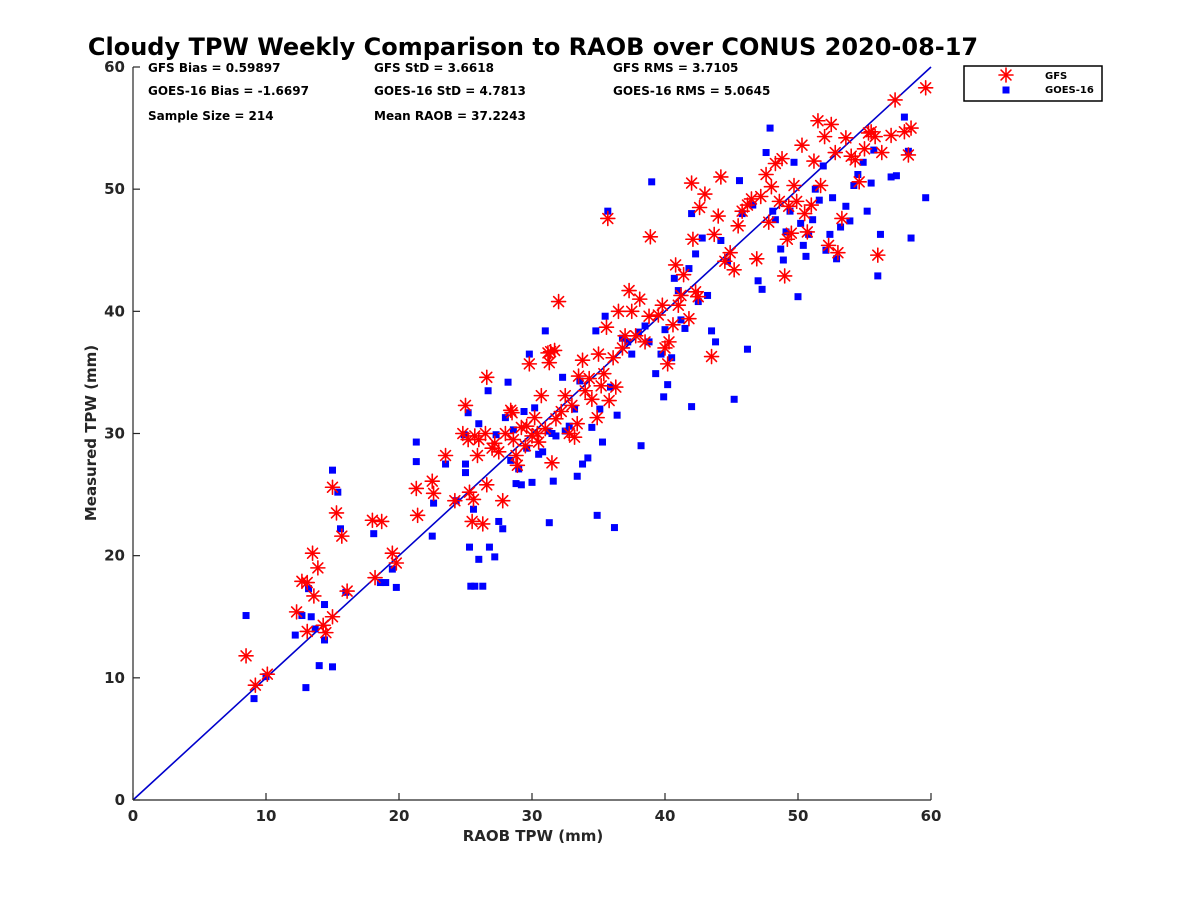 The width and height of the screenshot is (1200, 900). I want to click on y-tick-label: 0, so click(120, 800).